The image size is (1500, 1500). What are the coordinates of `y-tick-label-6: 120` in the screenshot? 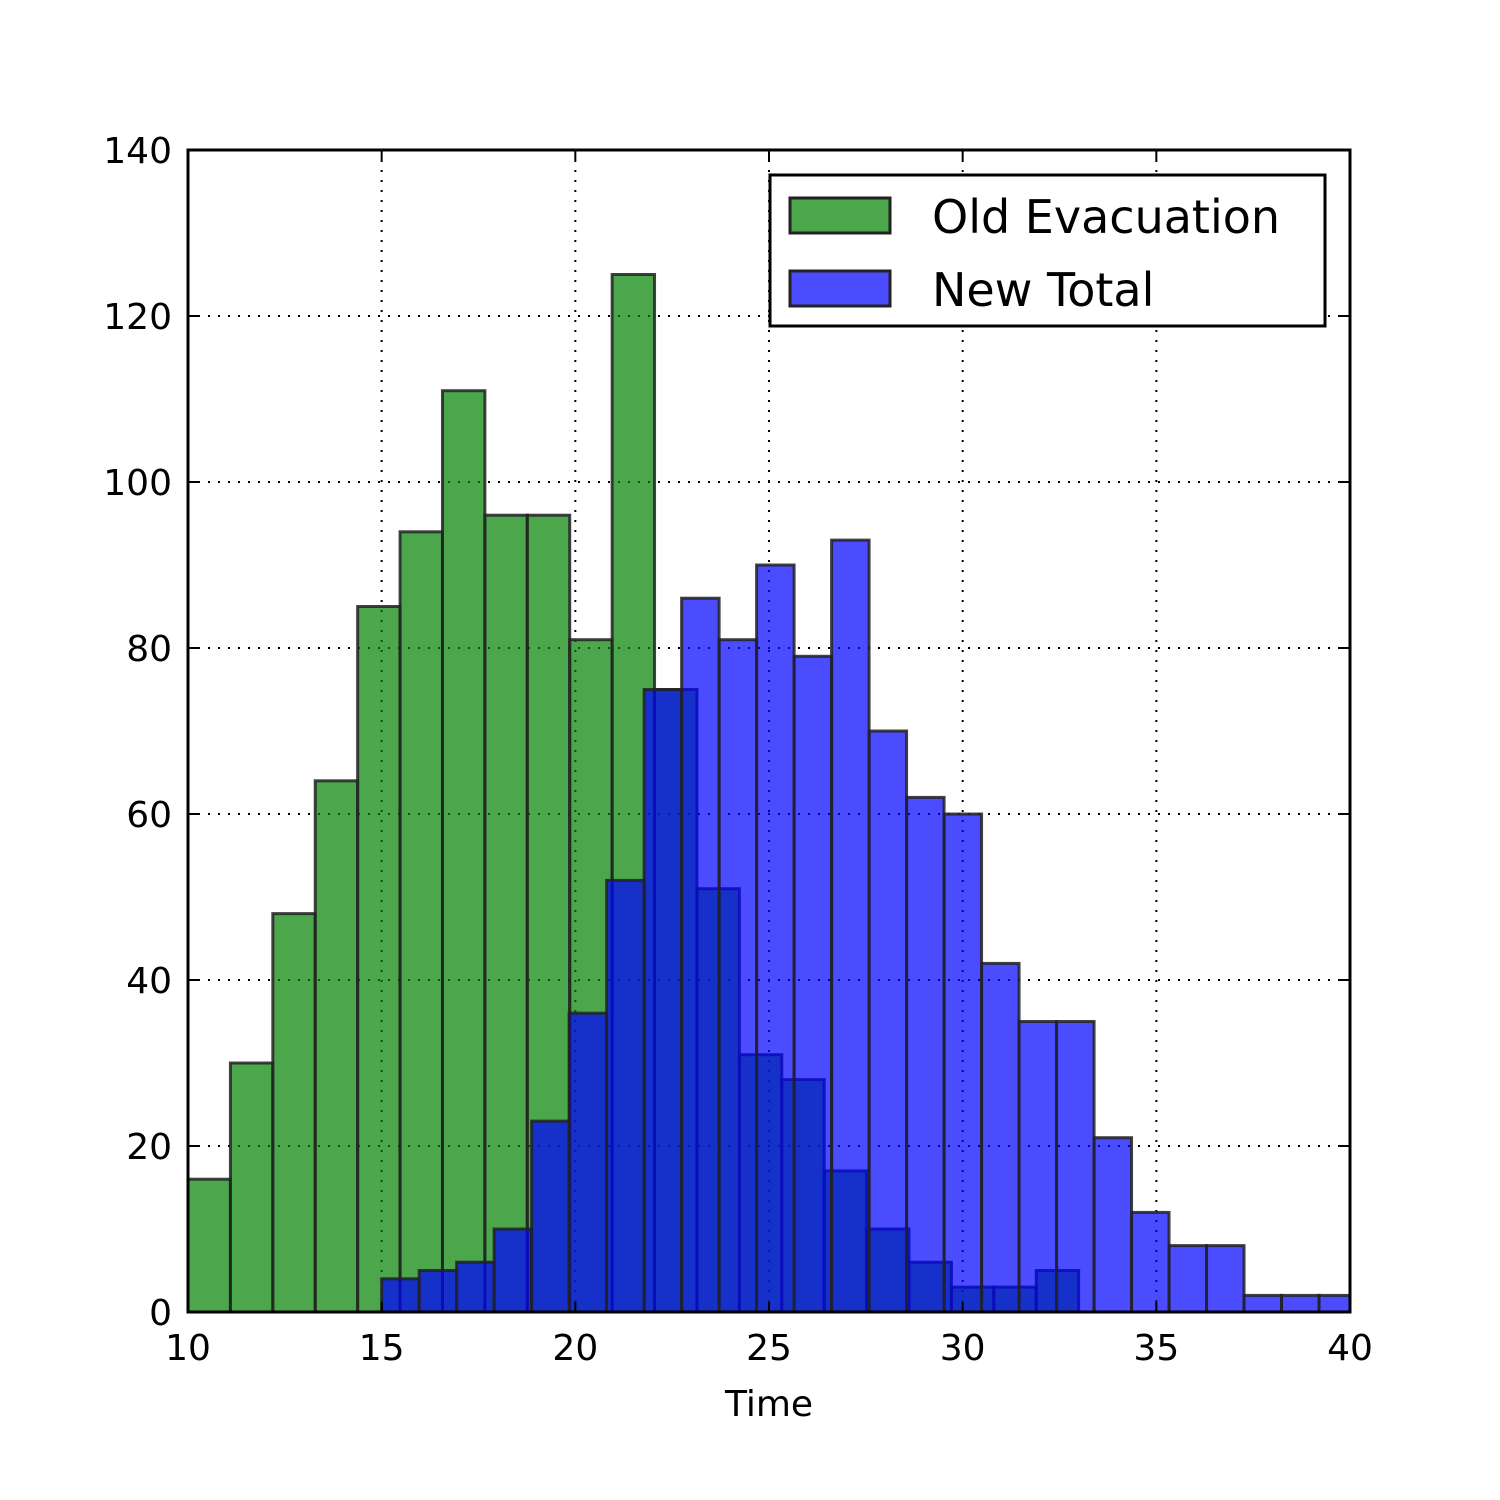 It's located at (137, 317).